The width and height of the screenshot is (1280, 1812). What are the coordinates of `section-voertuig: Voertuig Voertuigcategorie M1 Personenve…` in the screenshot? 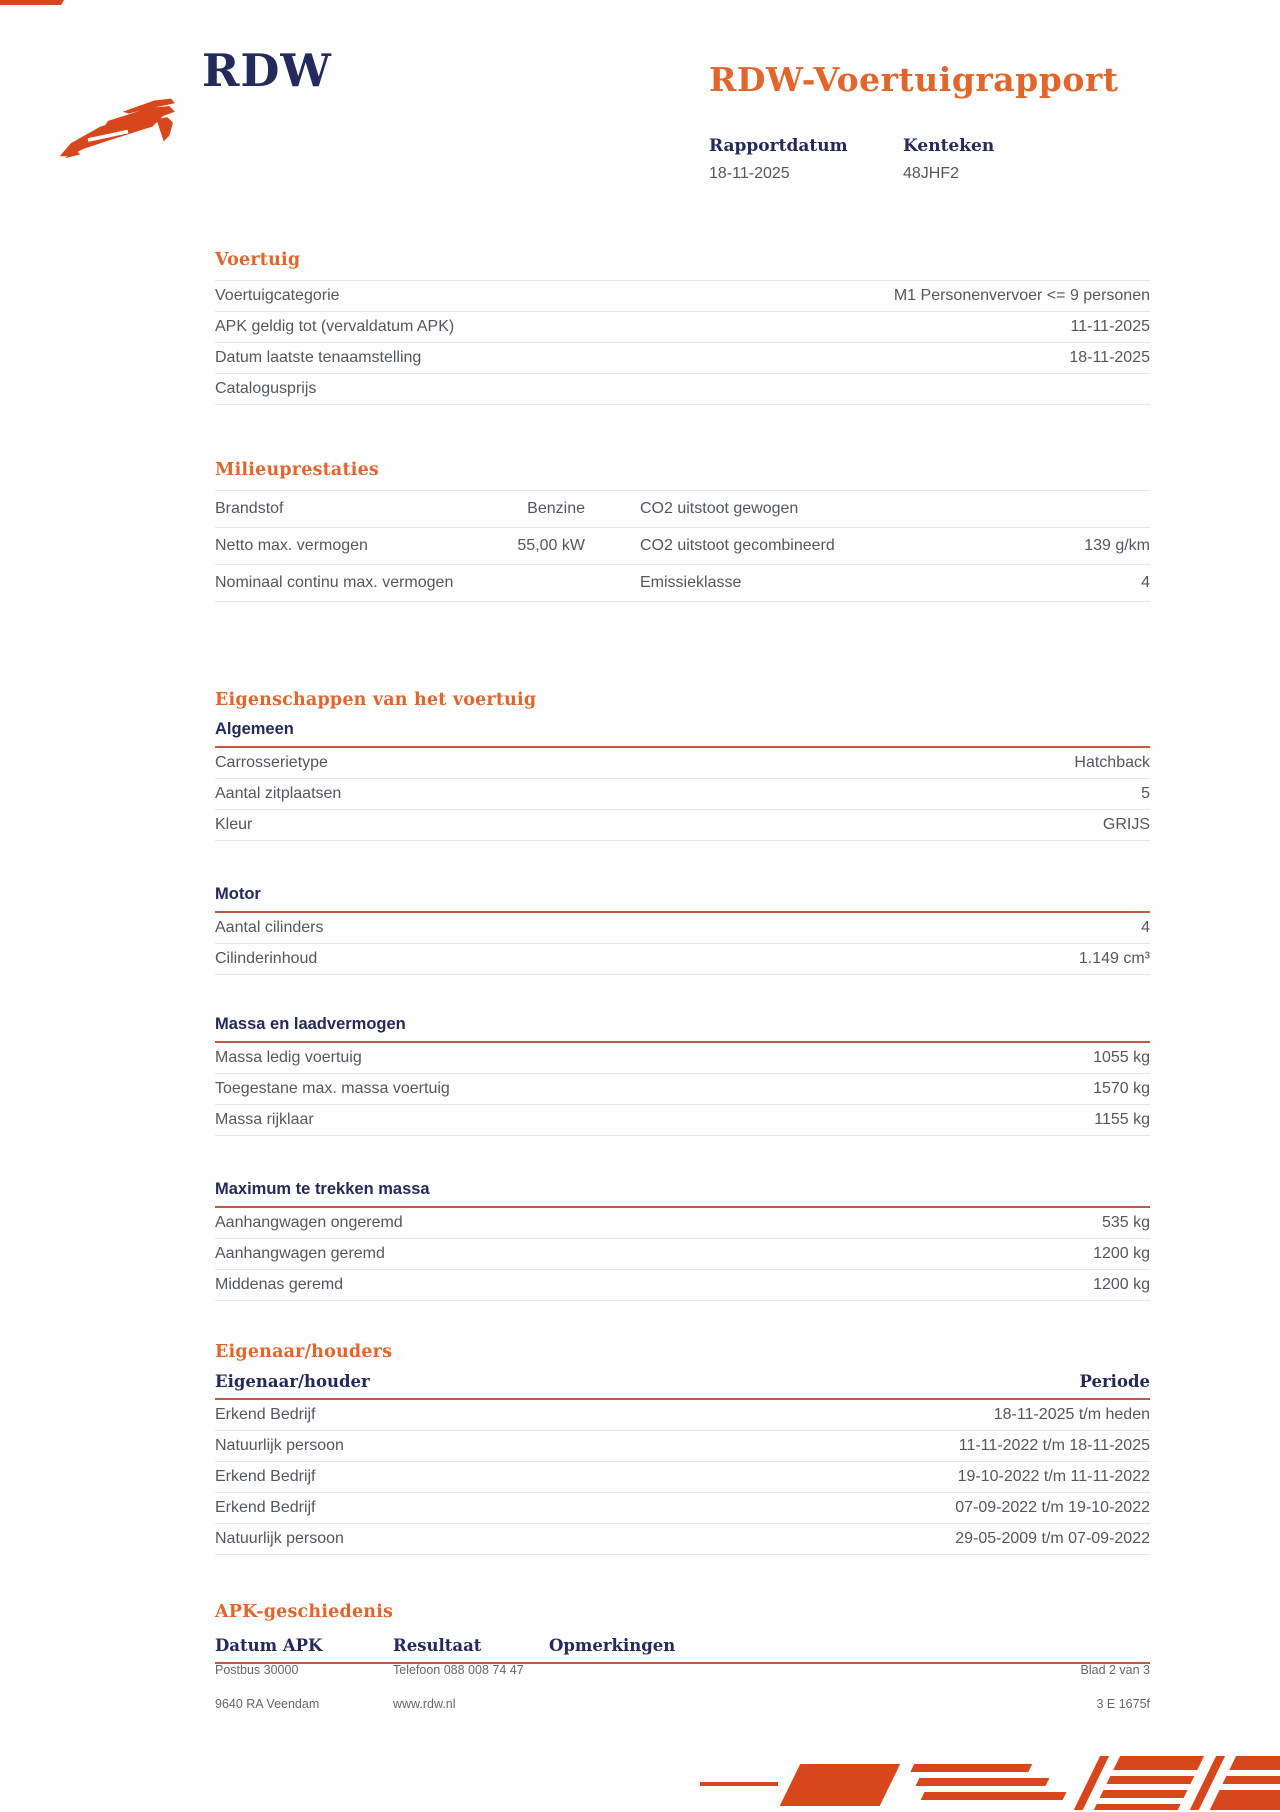 It's located at (682, 327).